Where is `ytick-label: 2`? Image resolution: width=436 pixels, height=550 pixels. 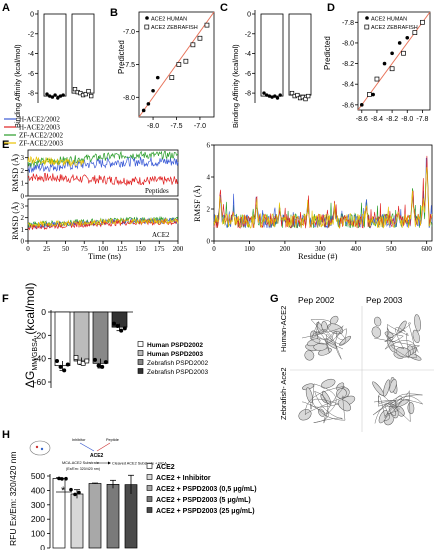
ytick-label: 2 is located at coordinates (23, 218).